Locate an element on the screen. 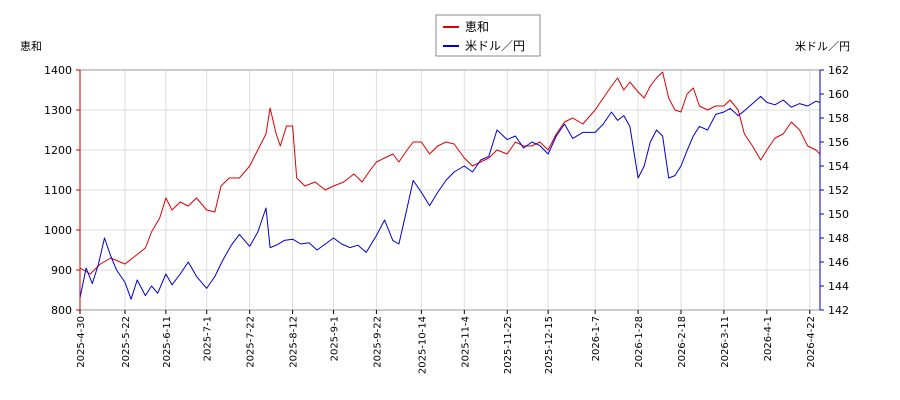 Image resolution: width=900 pixels, height=400 pixels. left-tick-label: 1400 is located at coordinates (58, 70).